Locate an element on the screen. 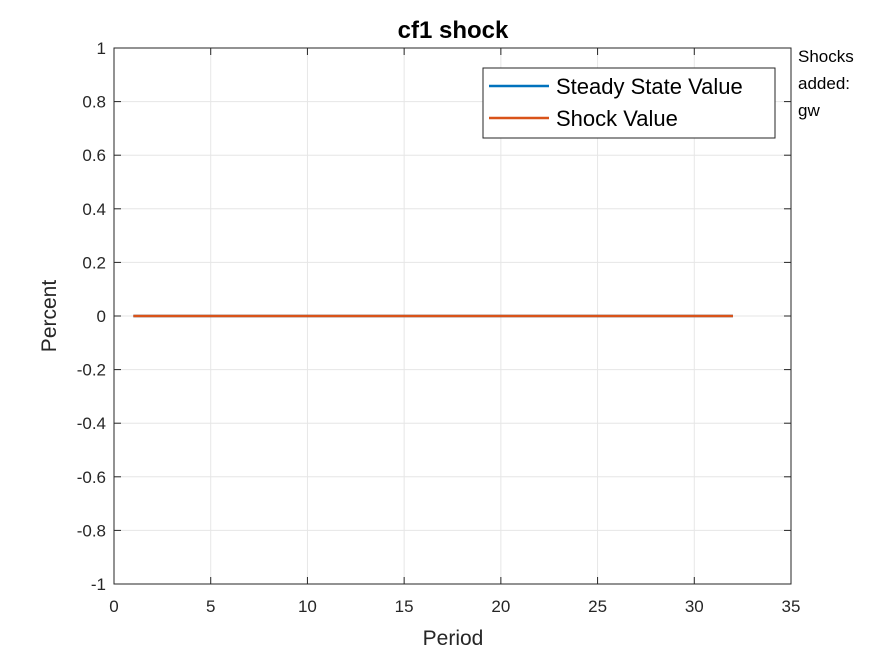 The height and width of the screenshot is (656, 875). x-tick-label: 15 is located at coordinates (404, 606).